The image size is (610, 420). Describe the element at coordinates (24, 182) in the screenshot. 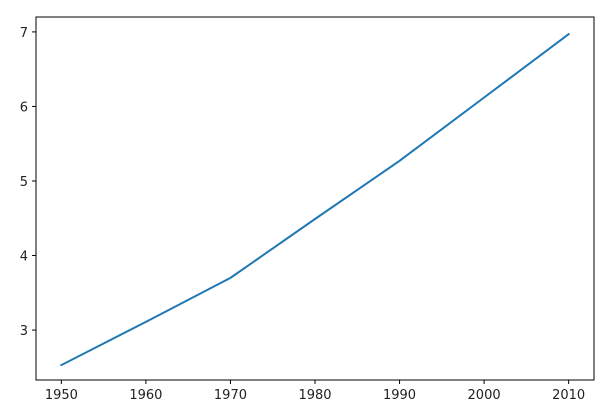

I see `y-tick-label: 5` at that location.